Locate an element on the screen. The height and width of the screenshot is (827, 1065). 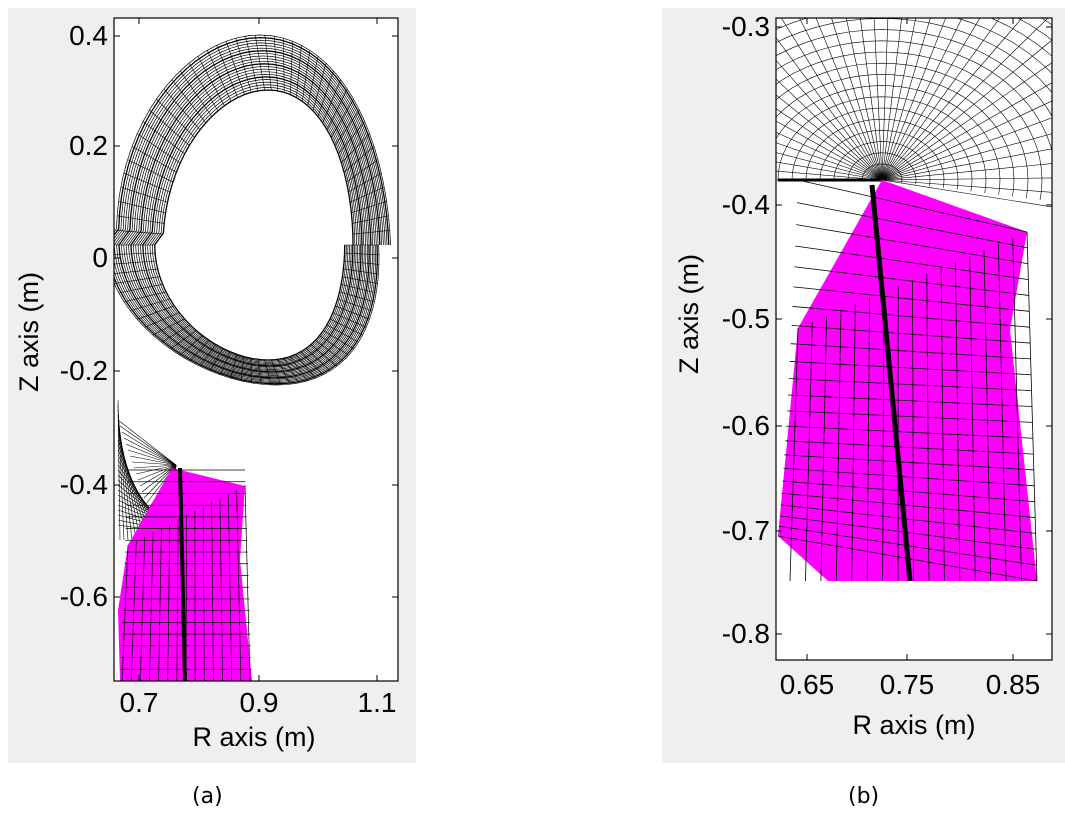
panel-b-ytick-label: -0.3 is located at coordinates (746, 26).